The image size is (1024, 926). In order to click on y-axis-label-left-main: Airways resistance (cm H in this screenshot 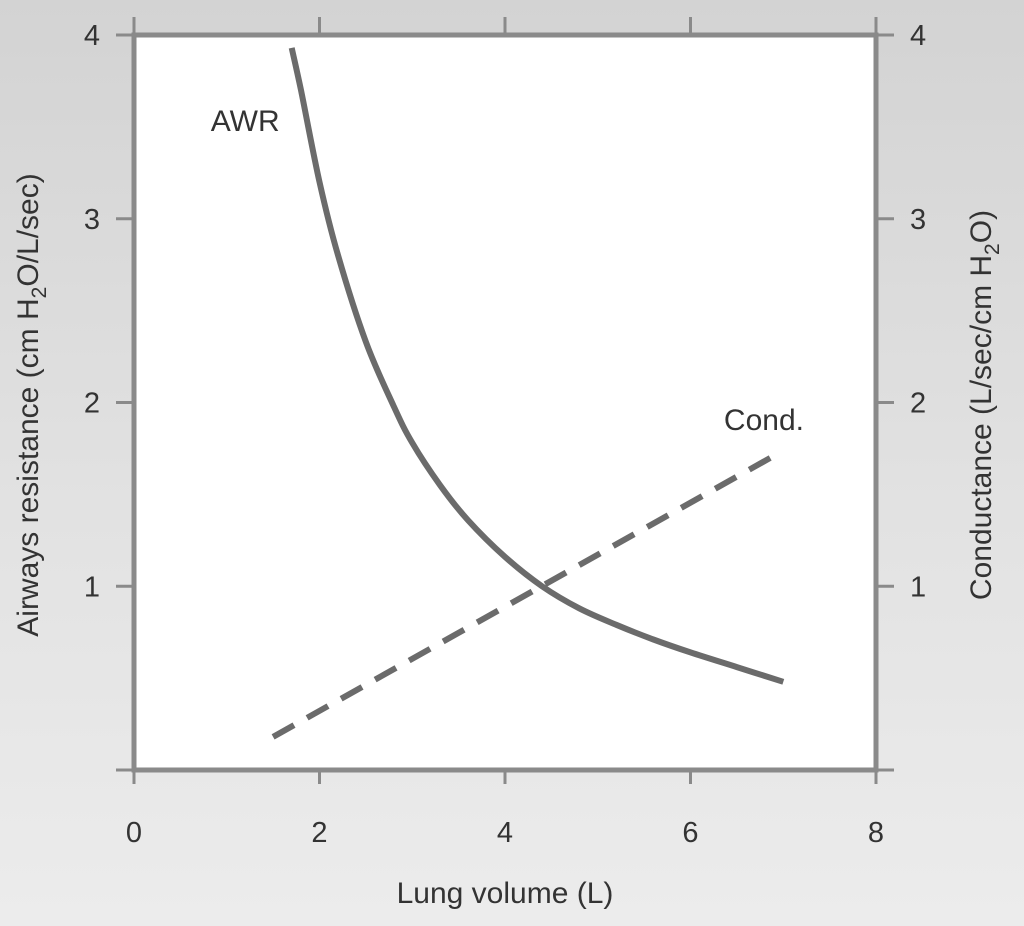, I will do `click(28, 467)`.